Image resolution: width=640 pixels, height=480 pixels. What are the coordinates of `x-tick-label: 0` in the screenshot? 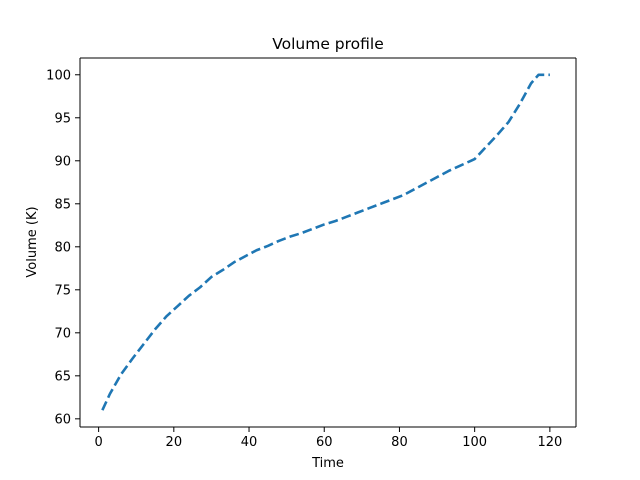 It's located at (98, 442).